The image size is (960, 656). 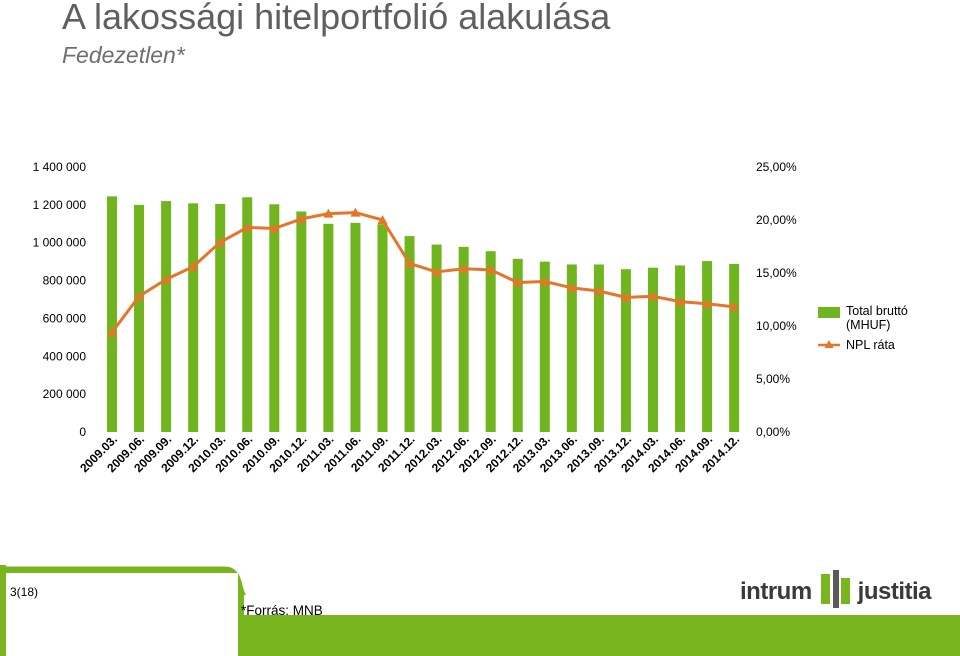 What do you see at coordinates (776, 326) in the screenshot?
I see `right-axis-tick: 10,00%` at bounding box center [776, 326].